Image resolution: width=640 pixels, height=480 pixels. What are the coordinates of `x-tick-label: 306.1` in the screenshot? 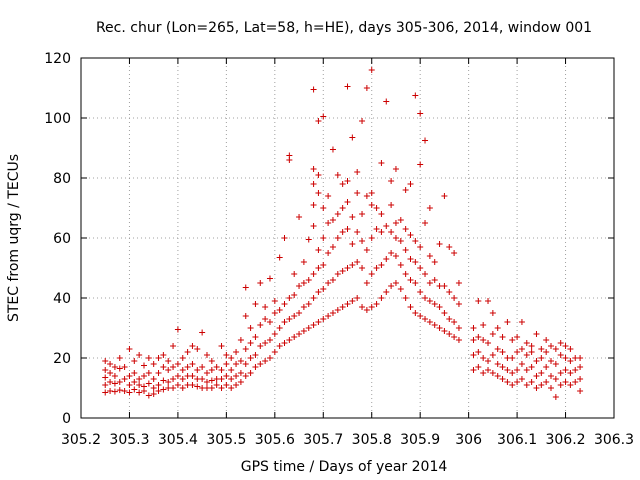 It's located at (517, 440).